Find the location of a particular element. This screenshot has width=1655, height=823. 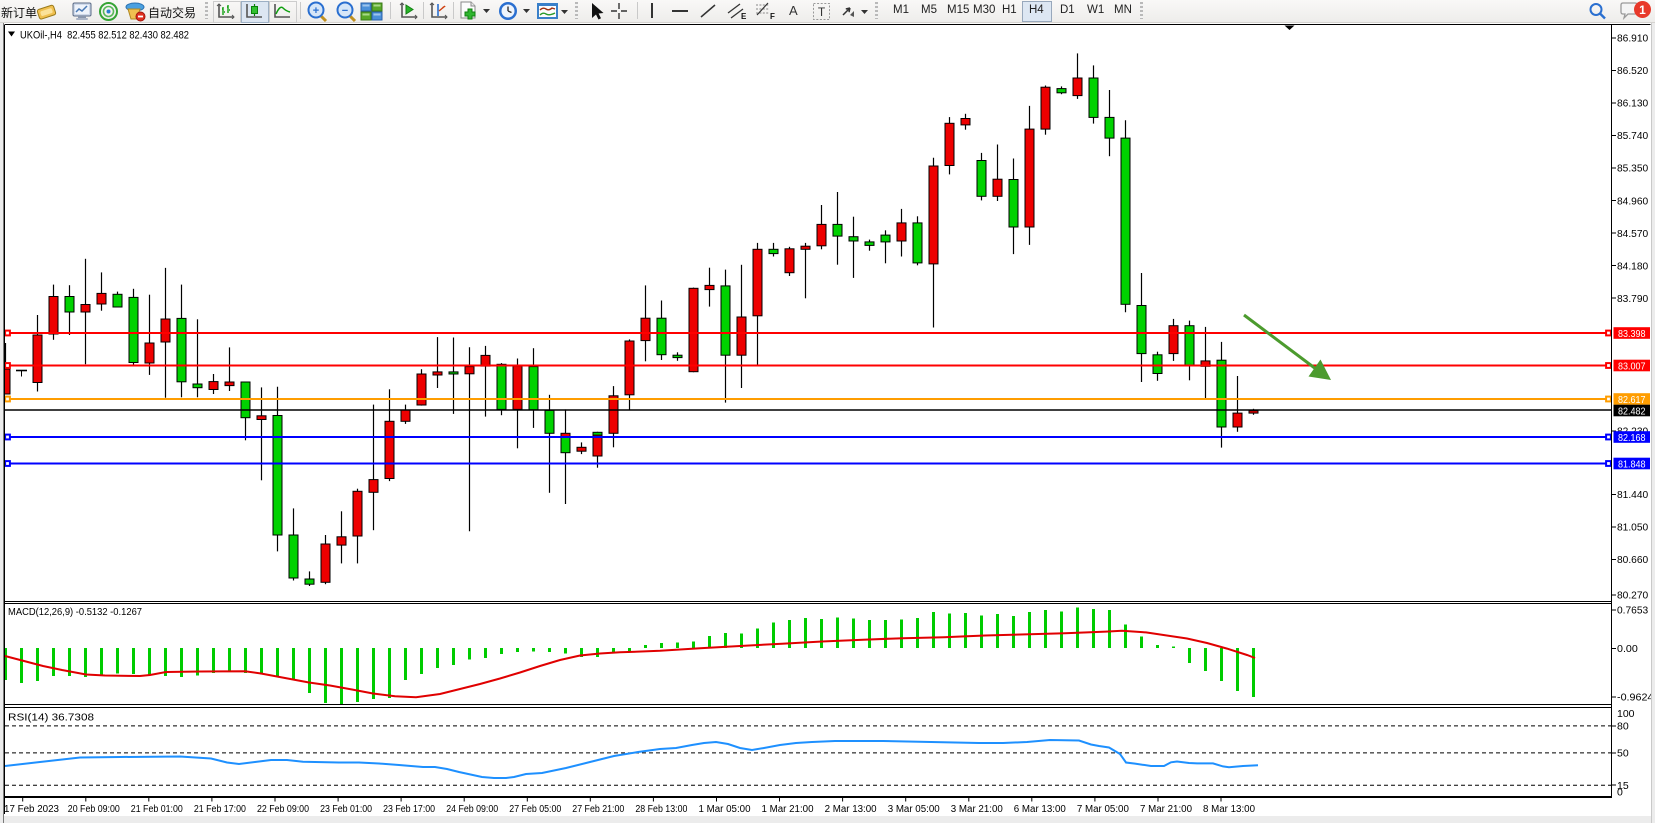

svg-text: RSI(14) 36.7308 is located at coordinates (51, 718).